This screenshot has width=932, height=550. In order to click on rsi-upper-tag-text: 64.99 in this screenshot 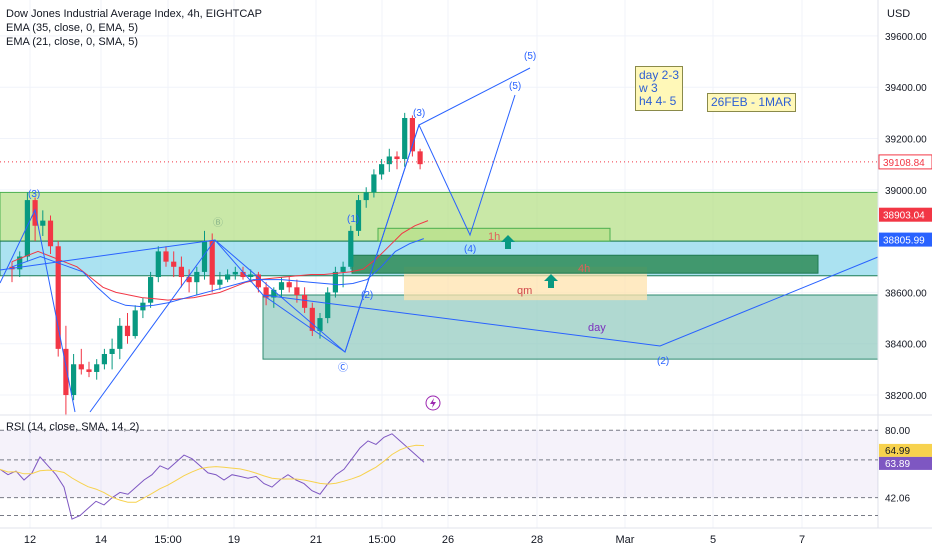, I will do `click(897, 451)`.